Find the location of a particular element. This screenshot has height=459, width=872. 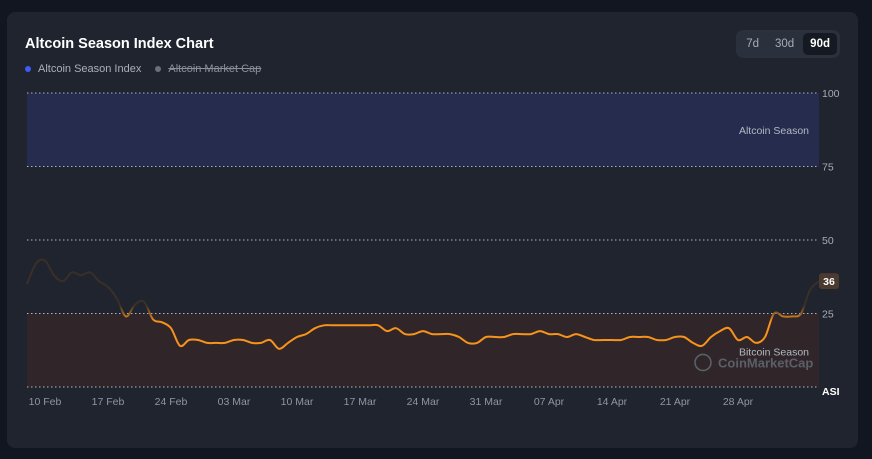

current-value-badge-bg is located at coordinates (829, 281).